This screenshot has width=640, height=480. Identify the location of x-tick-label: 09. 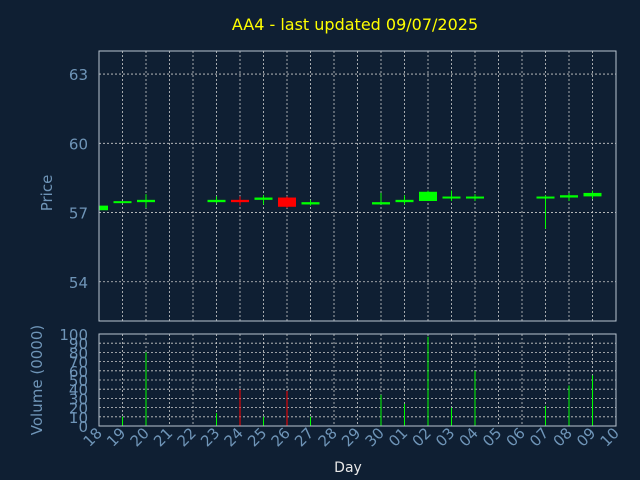
(586, 437).